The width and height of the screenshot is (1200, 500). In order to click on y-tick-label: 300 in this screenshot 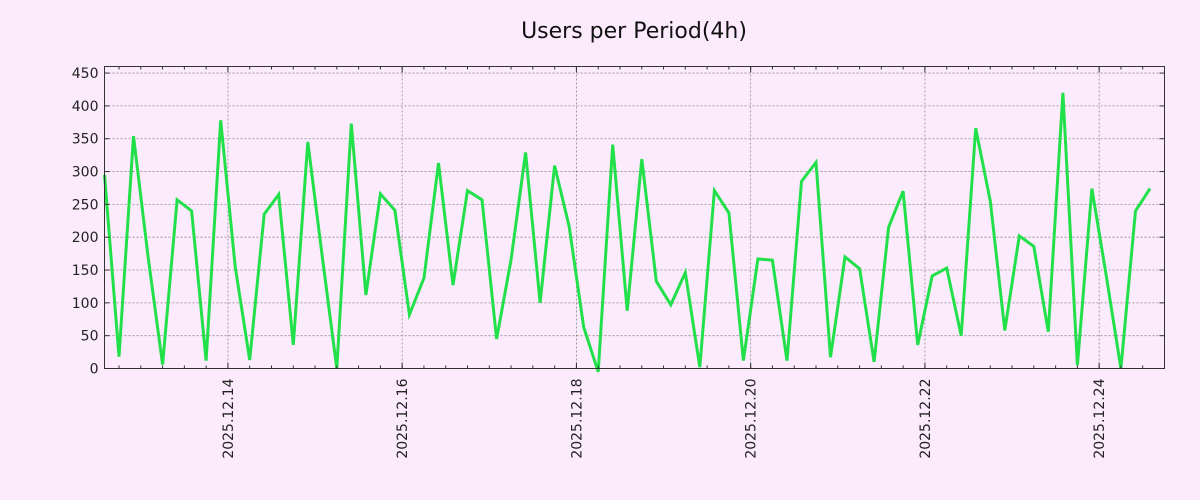, I will do `click(85, 173)`.